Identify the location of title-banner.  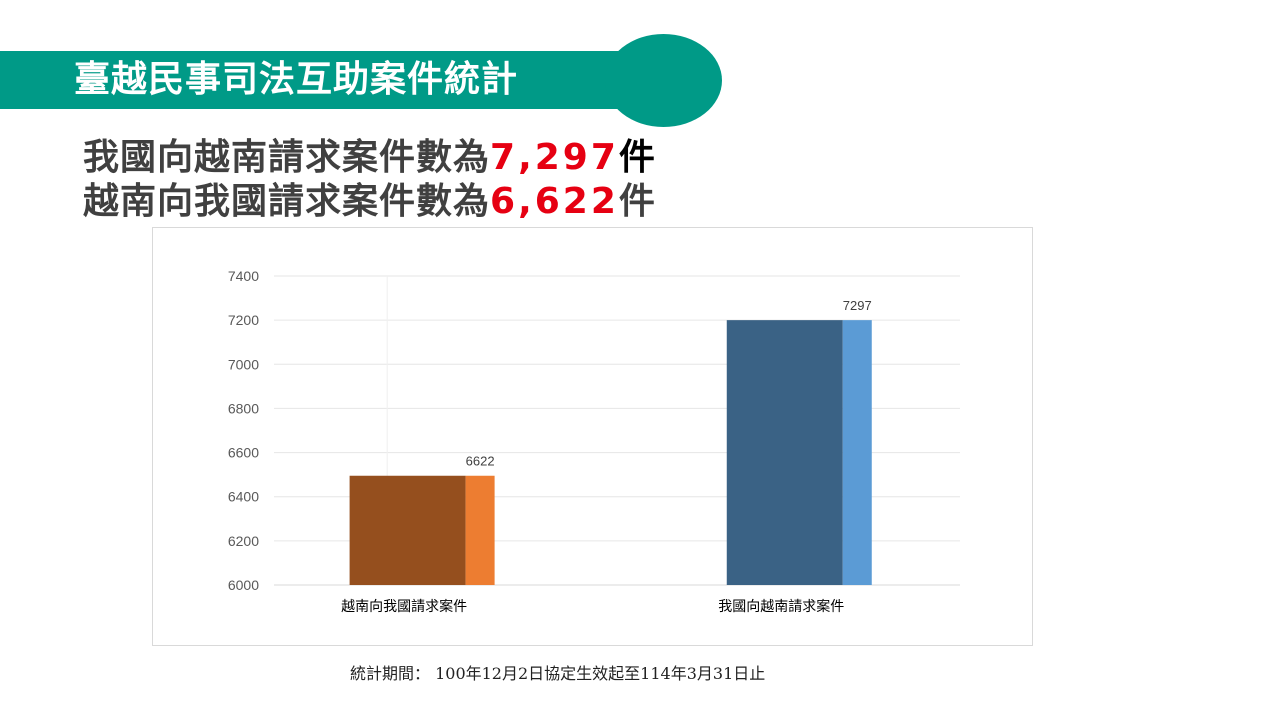
(320, 80).